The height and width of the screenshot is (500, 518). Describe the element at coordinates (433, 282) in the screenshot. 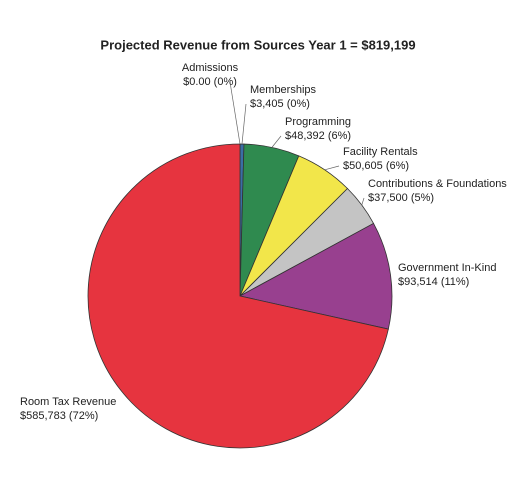

I see `slice-value-label: $93,514 (11%)` at that location.